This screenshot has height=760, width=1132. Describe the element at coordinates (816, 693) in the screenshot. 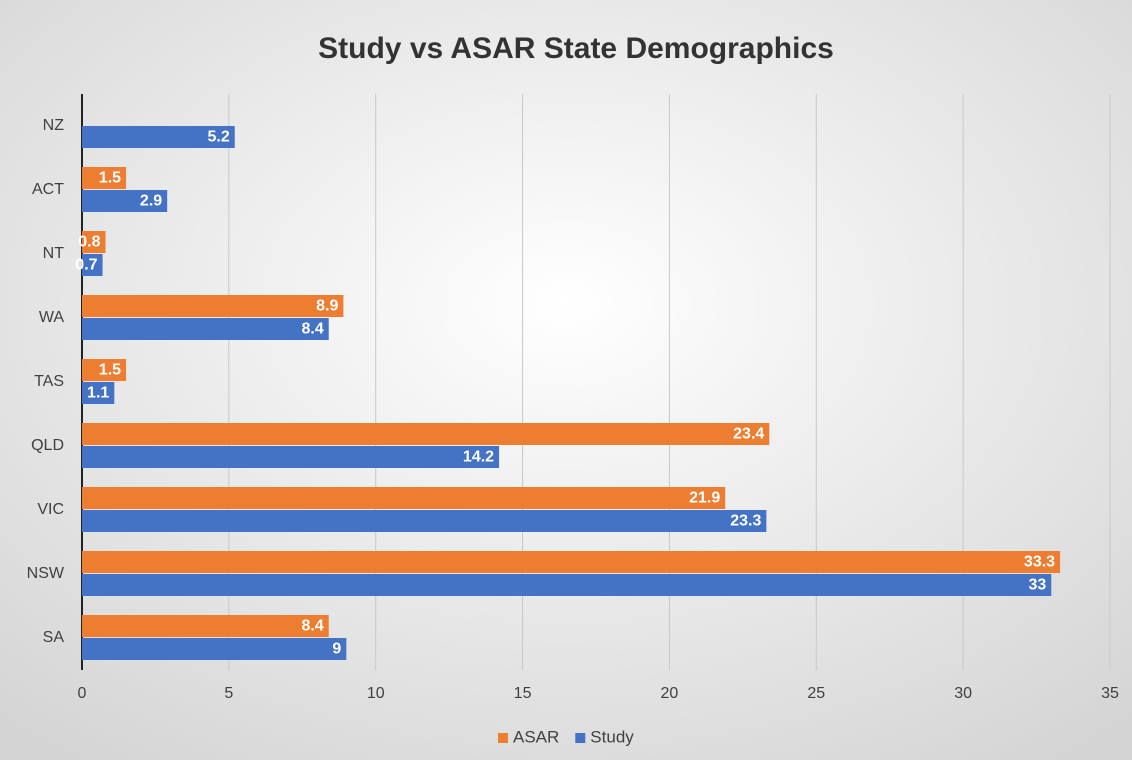

I see `x-tick-label: 25` at that location.